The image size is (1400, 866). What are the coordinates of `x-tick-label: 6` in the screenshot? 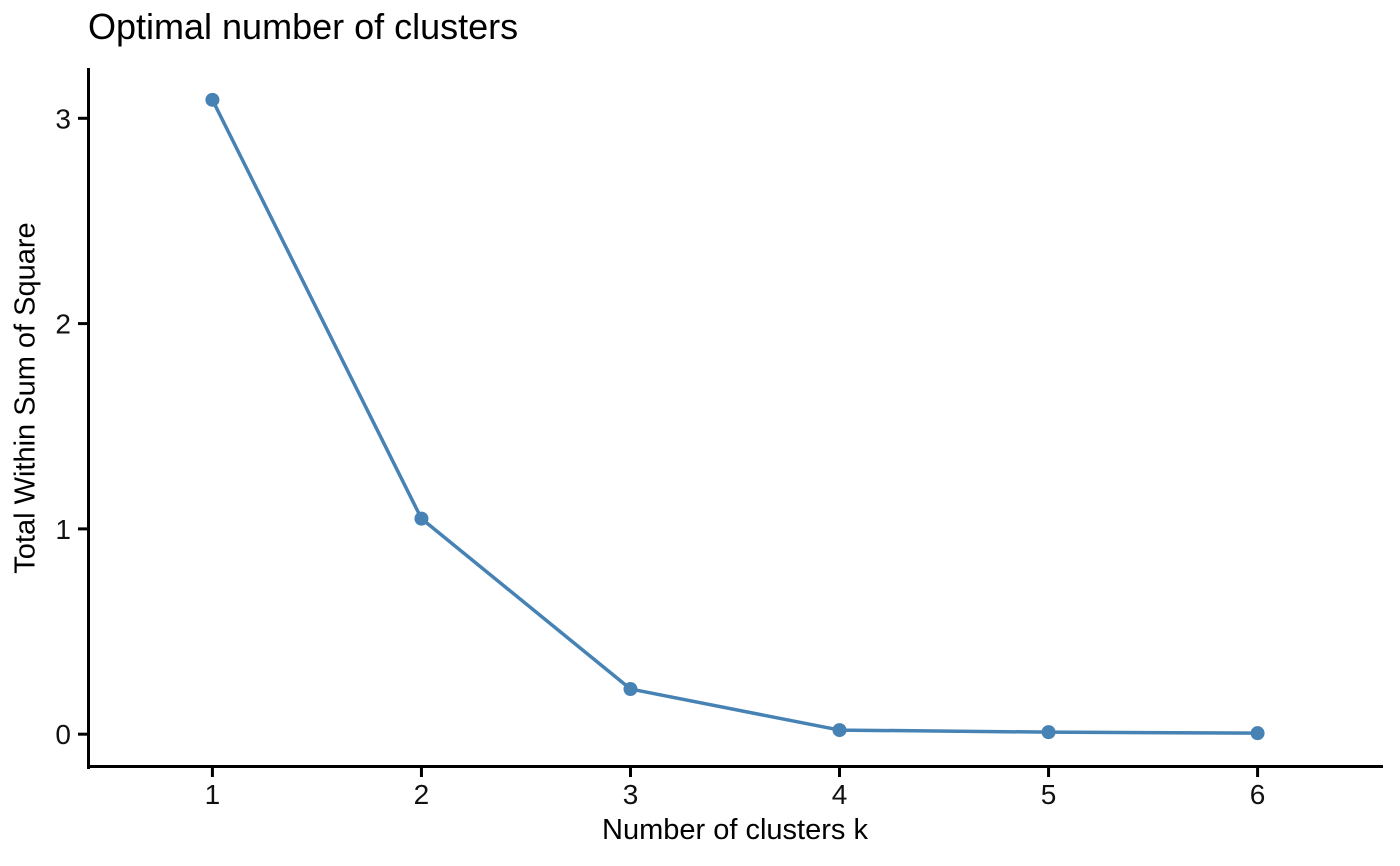 It's located at (1258, 794).